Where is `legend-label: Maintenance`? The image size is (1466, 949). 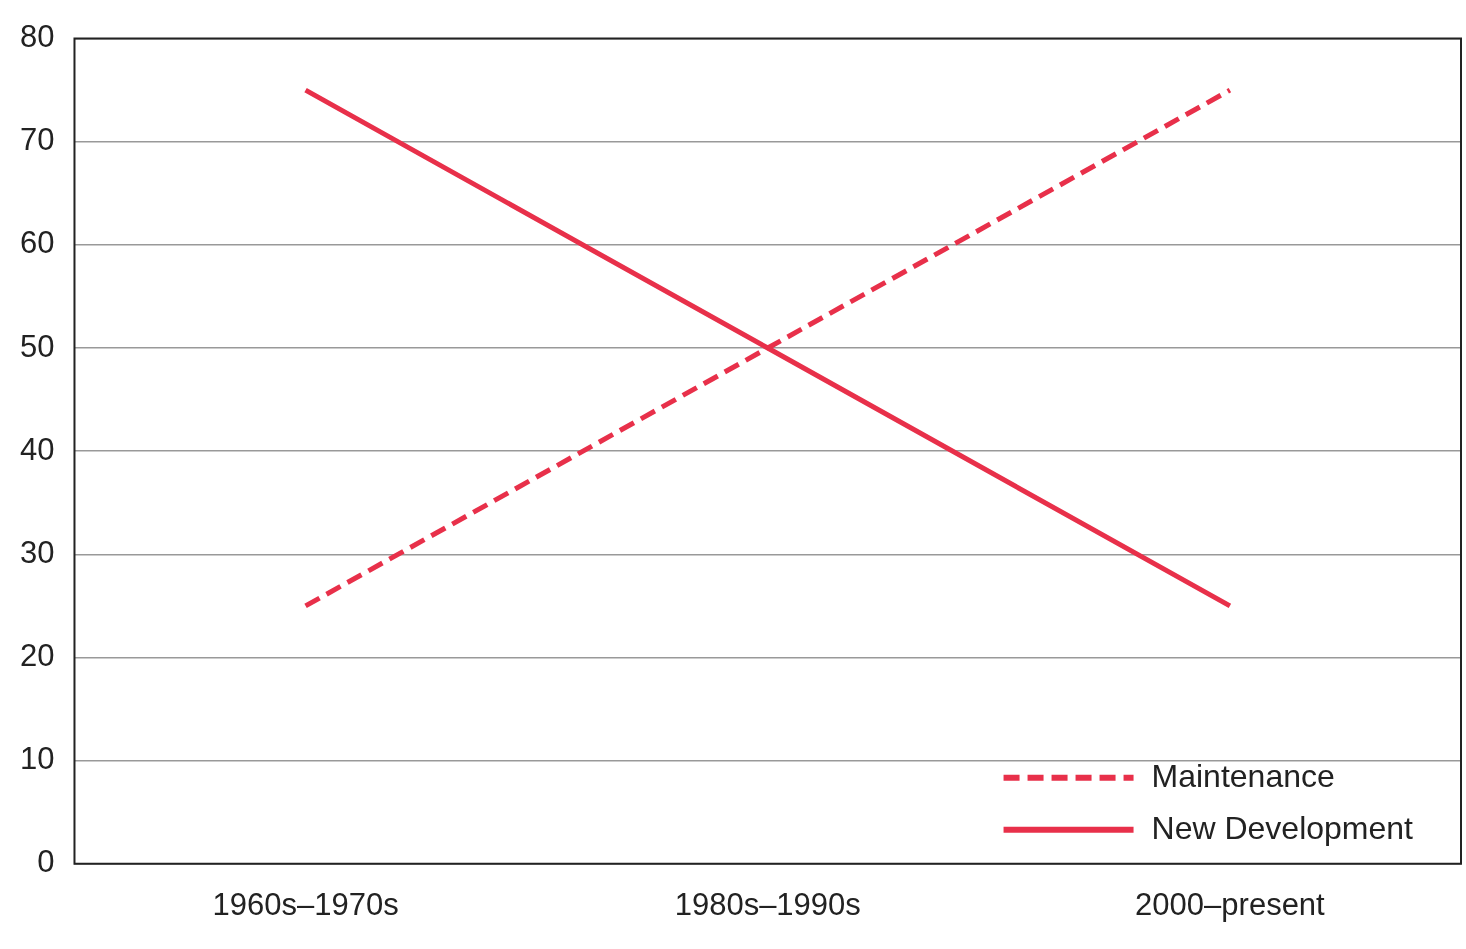
legend-label: Maintenance is located at coordinates (1243, 775).